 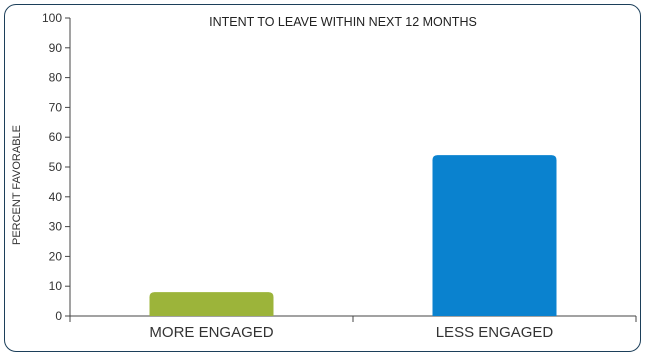 What do you see at coordinates (211, 304) in the screenshot?
I see `bar-more-engaged` at bounding box center [211, 304].